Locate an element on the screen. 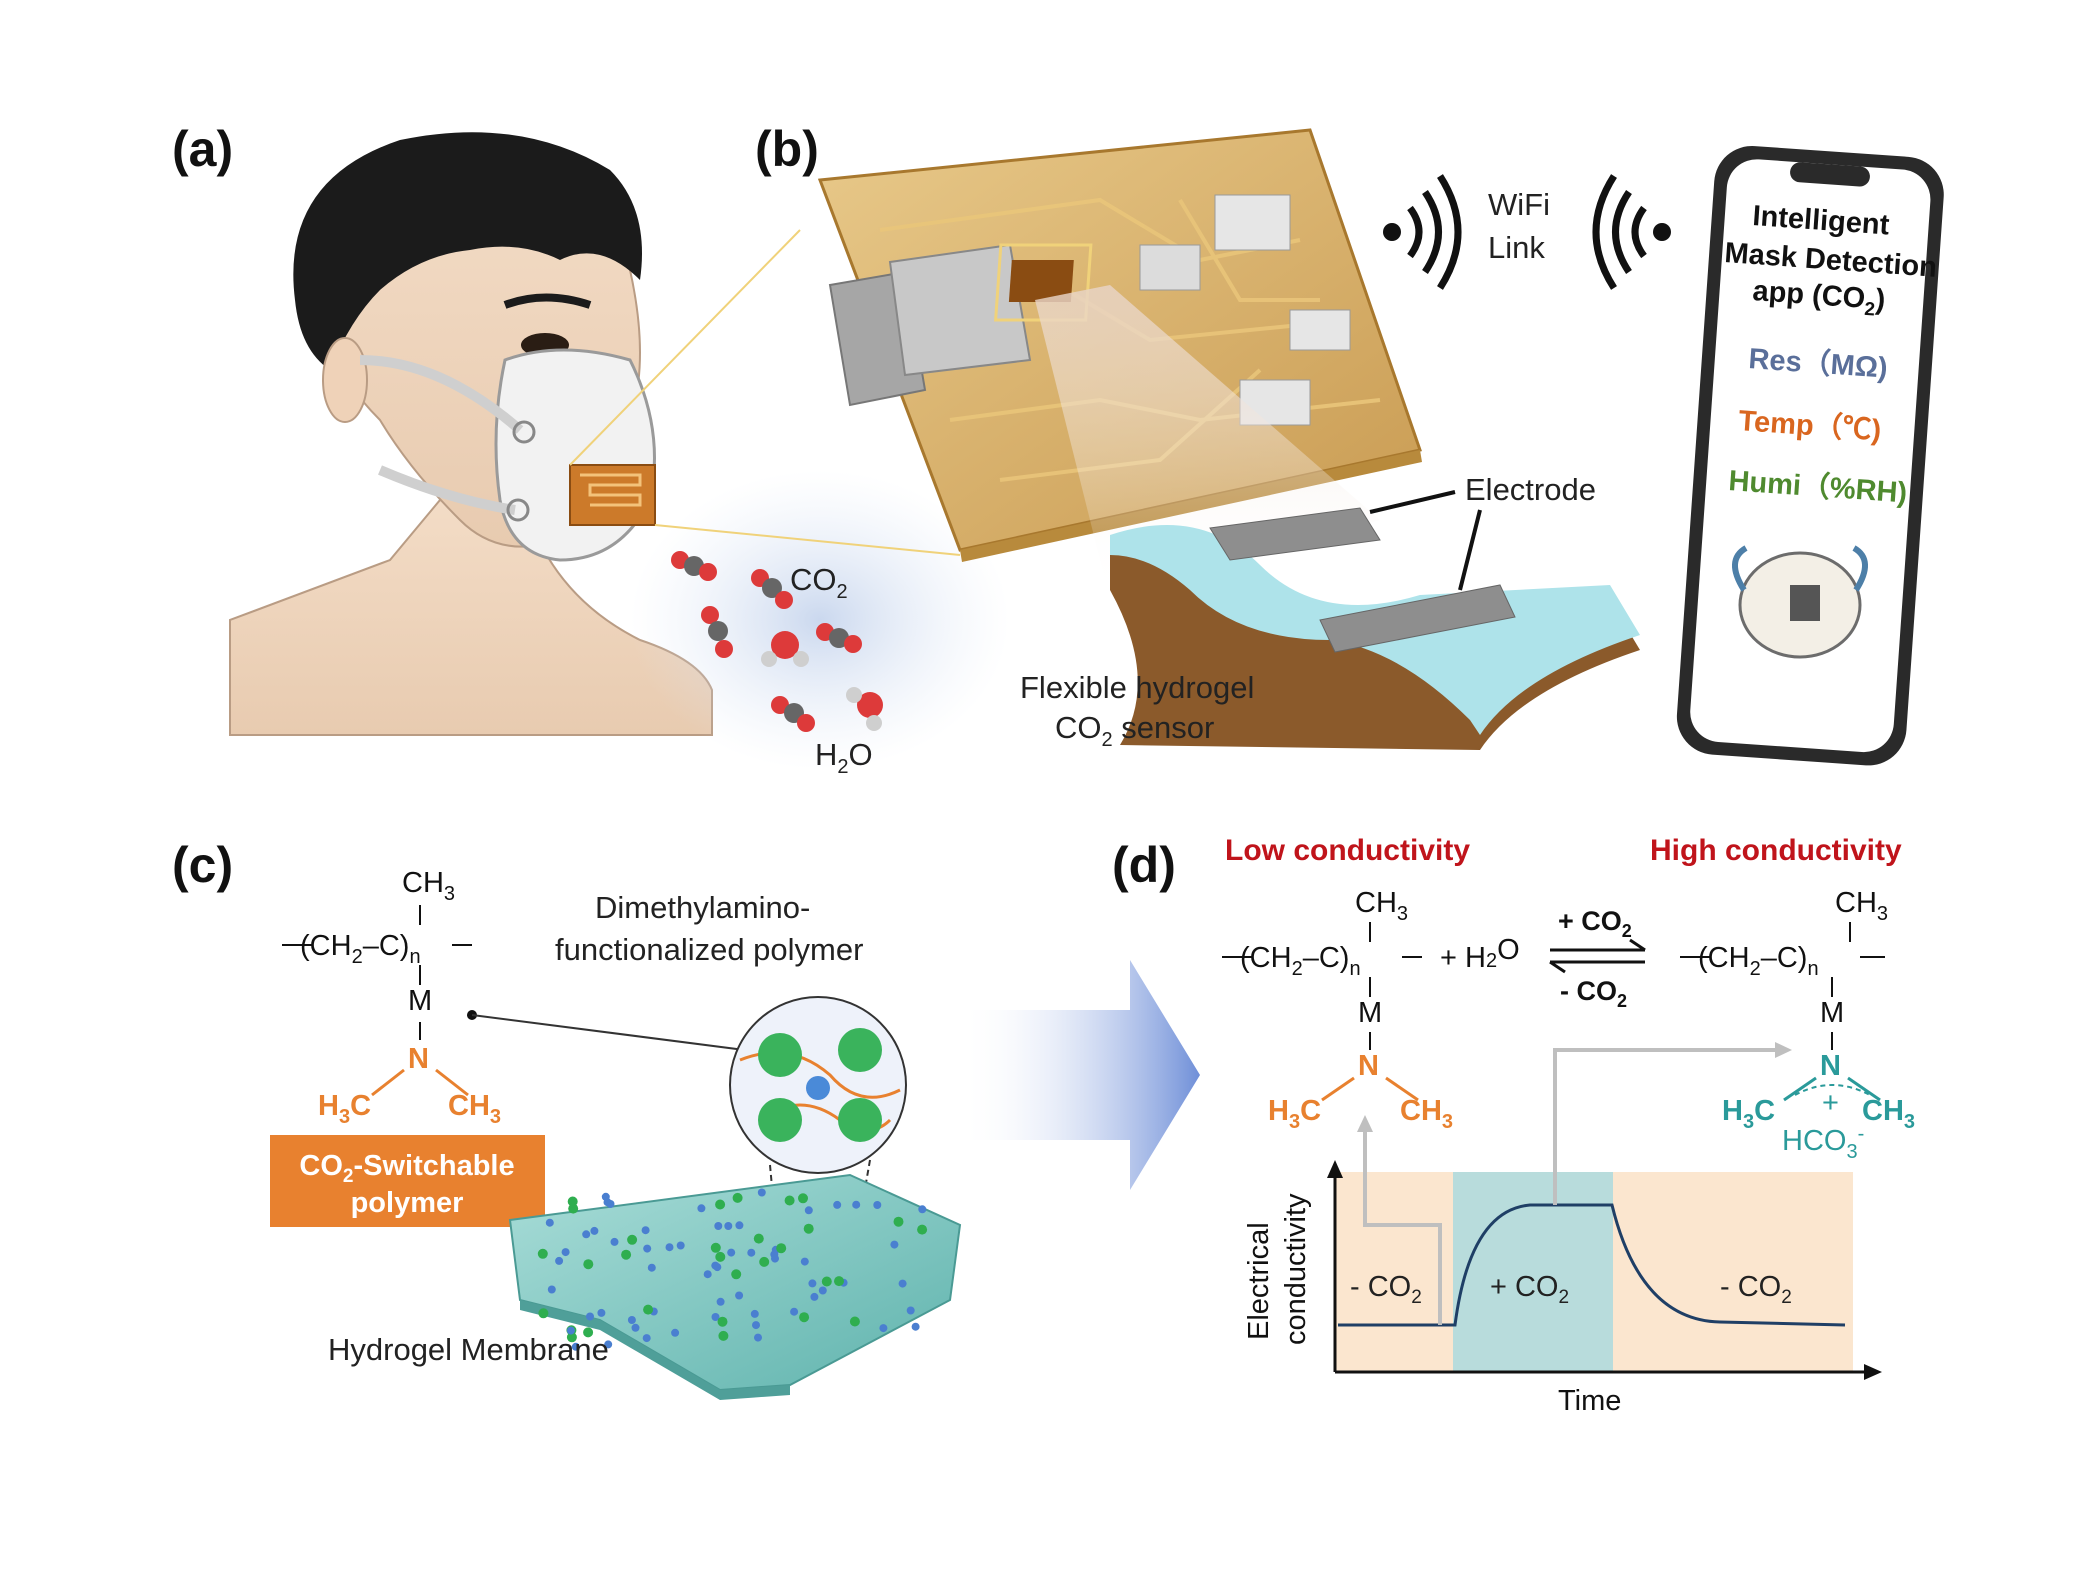  electrode-label: Electrode is located at coordinates (1530, 489).